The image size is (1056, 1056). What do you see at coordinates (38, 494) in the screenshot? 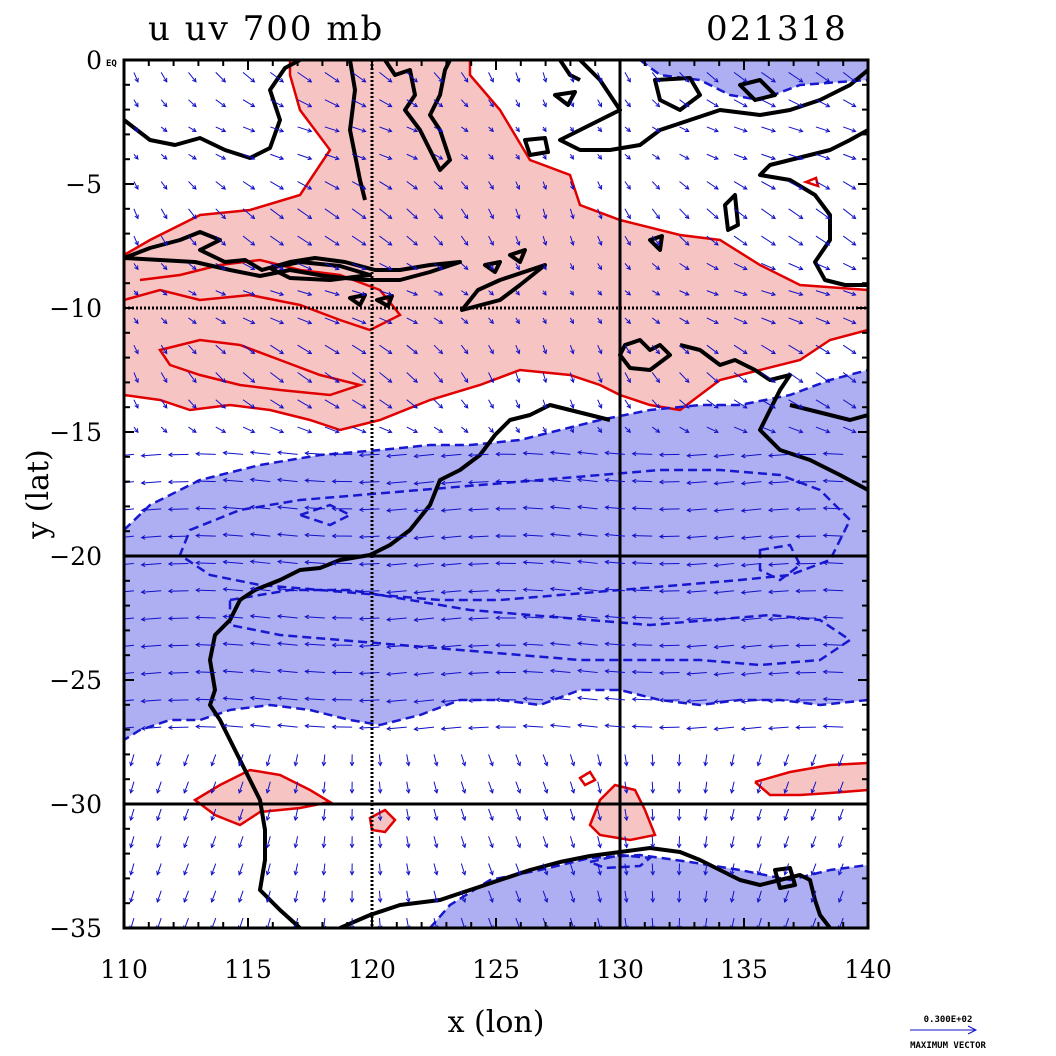
I see `y-axis-label: y (lat)` at bounding box center [38, 494].